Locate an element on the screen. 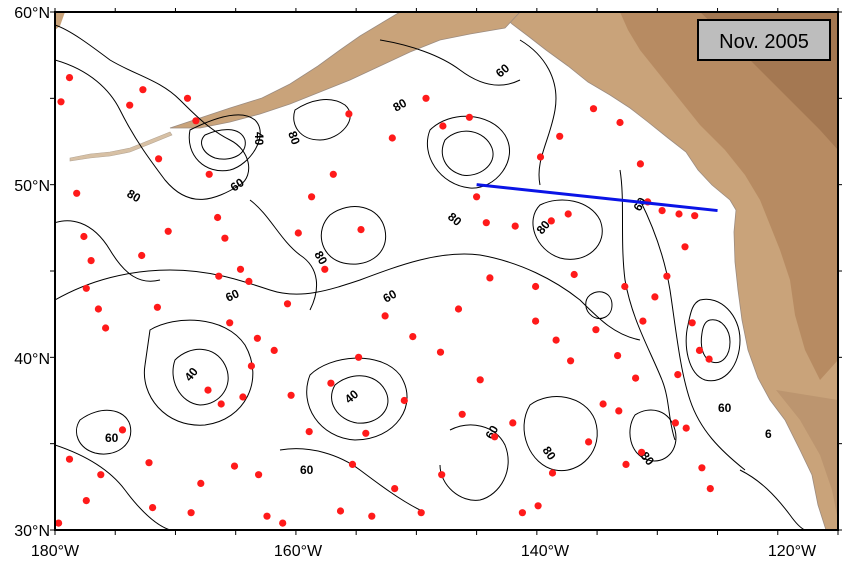 The height and width of the screenshot is (563, 849). contour-label: 6 is located at coordinates (768, 434).